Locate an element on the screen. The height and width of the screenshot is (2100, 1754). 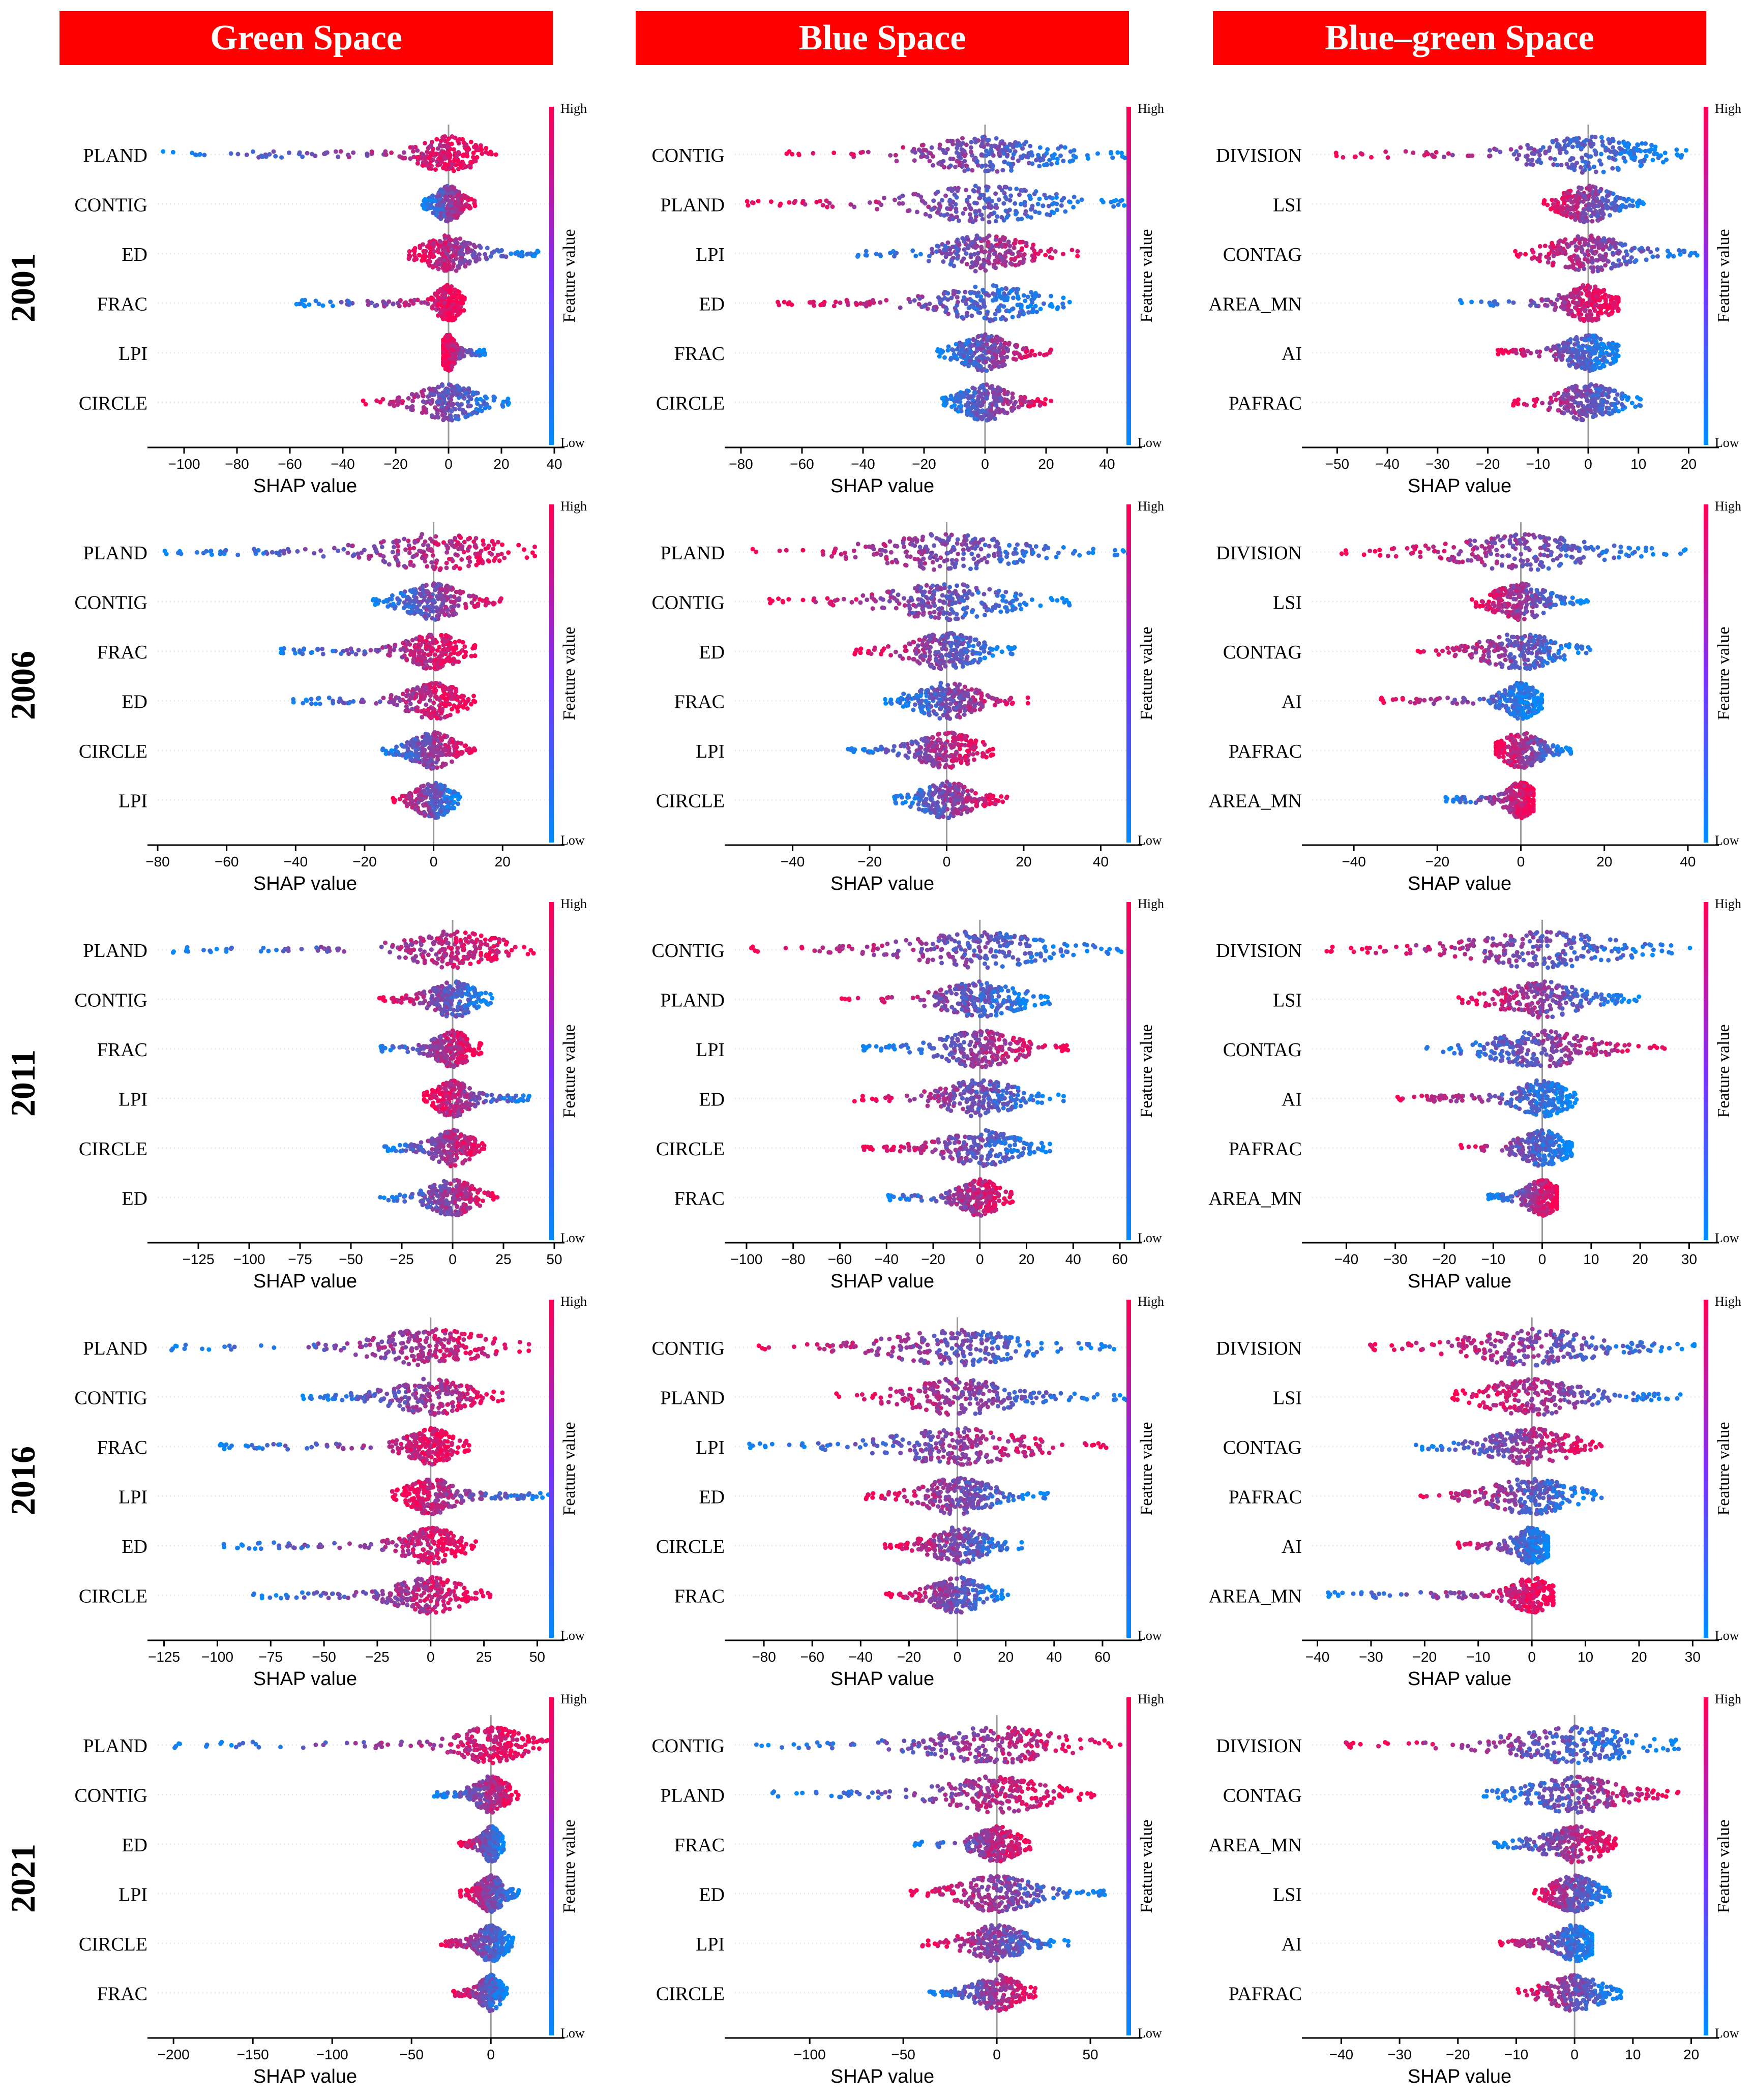
feature-points-LPI is located at coordinates (967, 253).